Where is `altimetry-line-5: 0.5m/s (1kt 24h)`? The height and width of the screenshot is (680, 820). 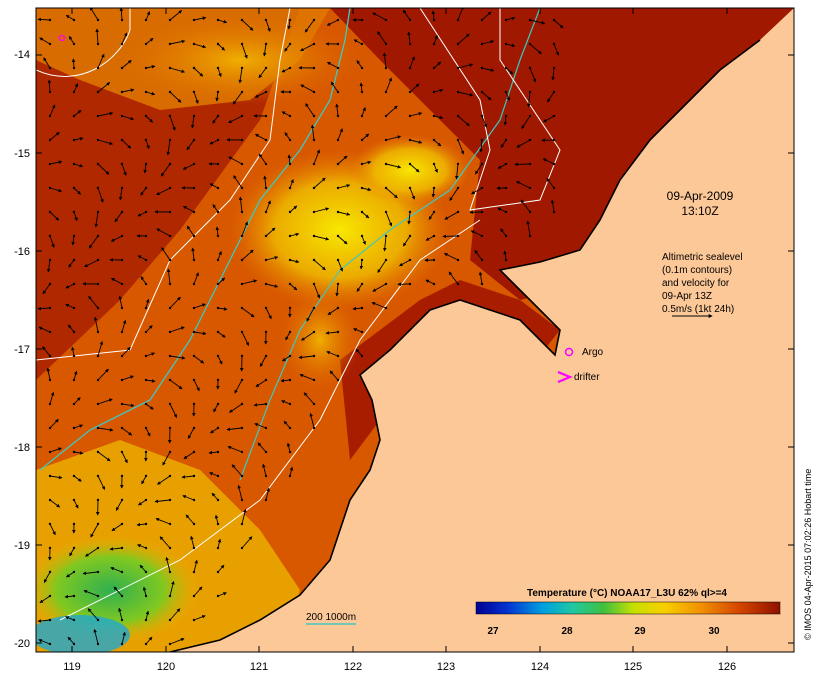
altimetry-line-5: 0.5m/s (1kt 24h) is located at coordinates (698, 309).